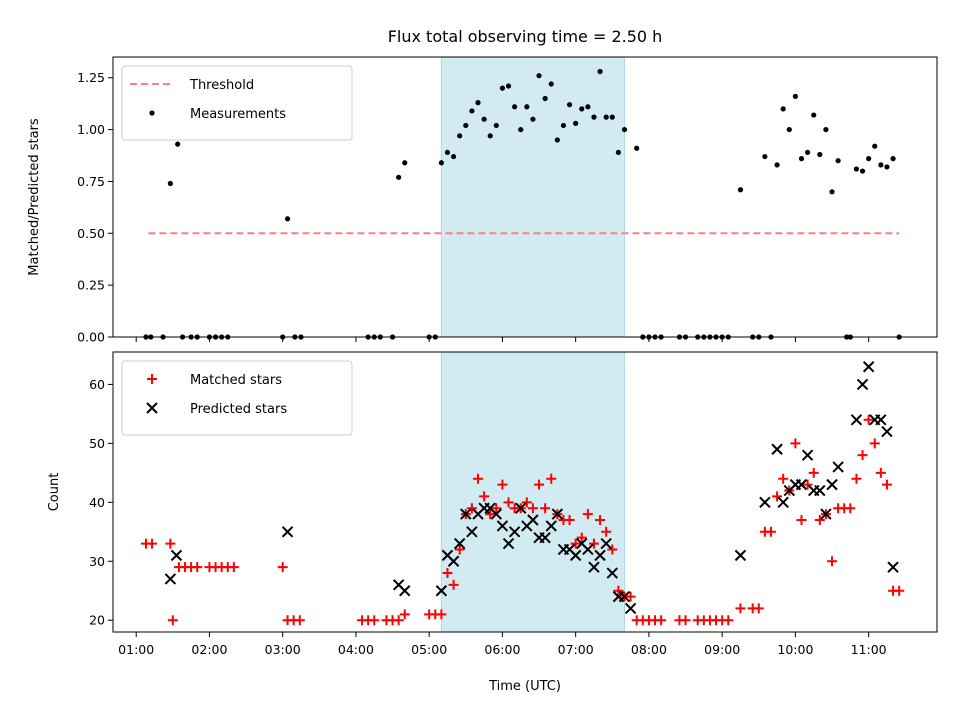 This screenshot has width=960, height=720. Describe the element at coordinates (238, 114) in the screenshot. I see `legend-label: Measurements` at that location.